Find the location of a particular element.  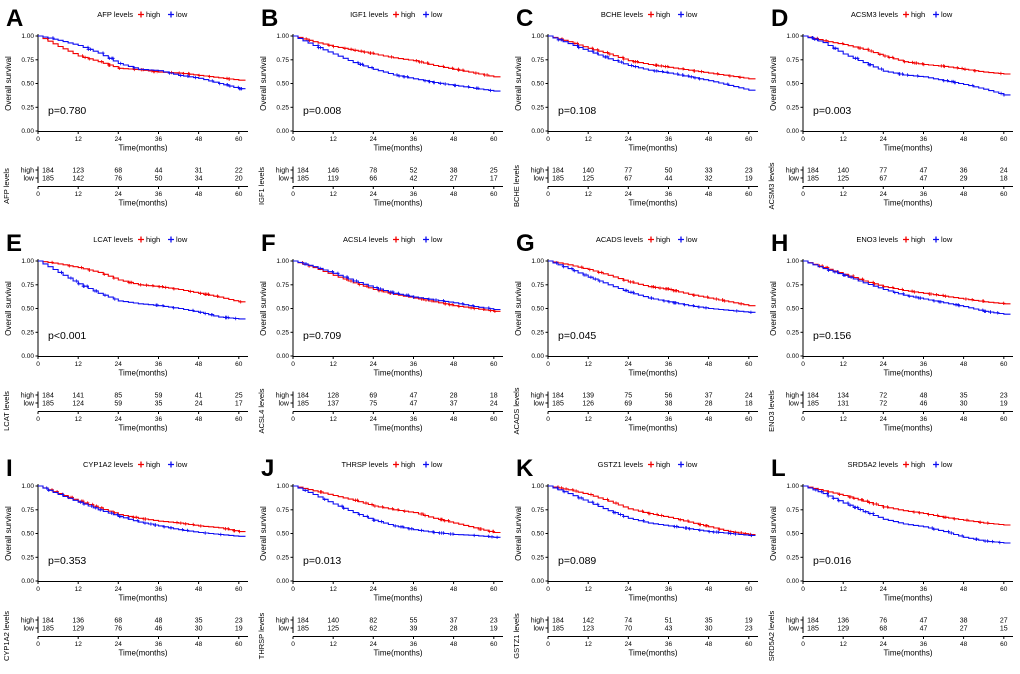

risk-count-low: 124 is located at coordinates (78, 404).